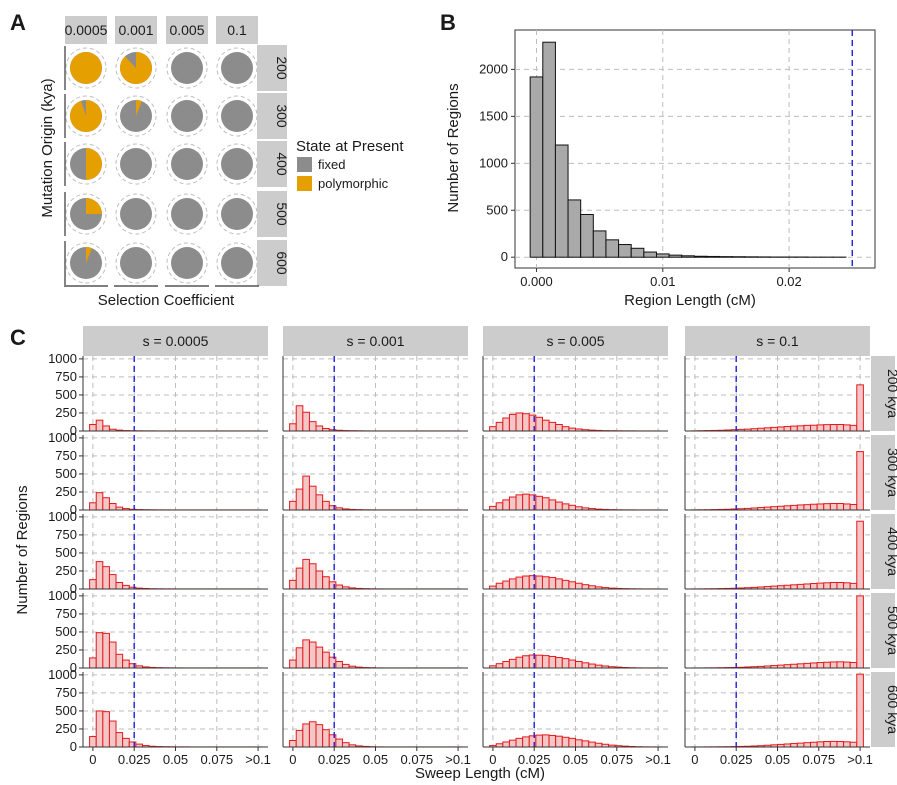 The height and width of the screenshot is (785, 897). What do you see at coordinates (777, 341) in the screenshot?
I see `facet-col-label: s = 0.1` at bounding box center [777, 341].